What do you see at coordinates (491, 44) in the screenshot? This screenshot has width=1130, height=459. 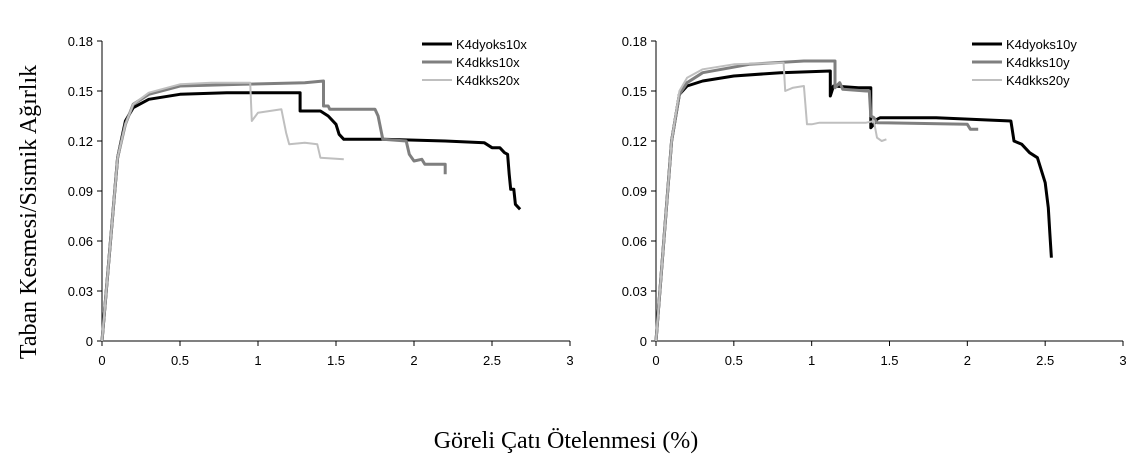 I see `legend-label: K4dyoks10x` at bounding box center [491, 44].